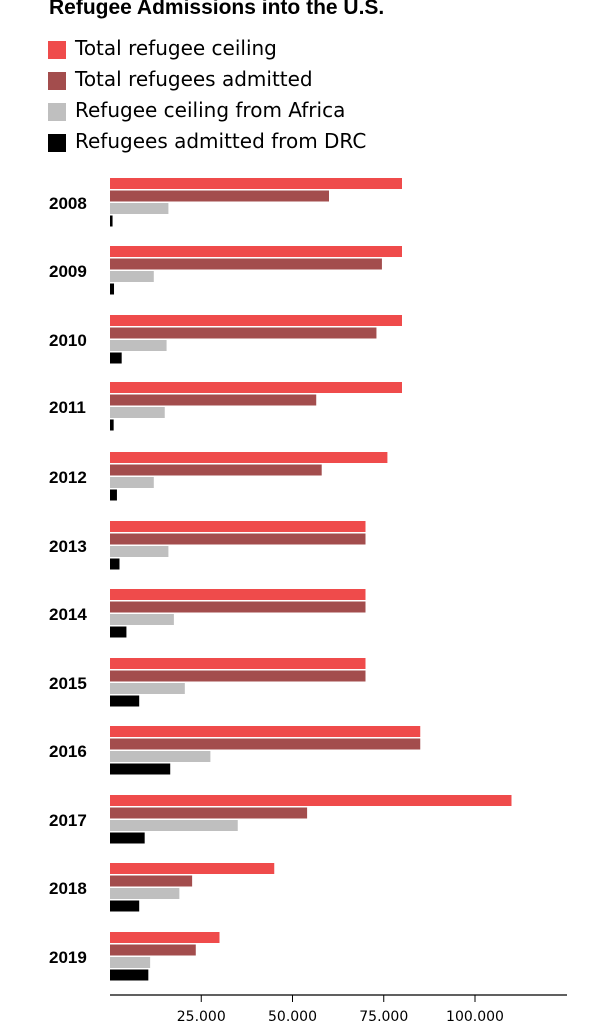  Describe the element at coordinates (153, 950) in the screenshot. I see `bar-total-admitted-2019` at that location.